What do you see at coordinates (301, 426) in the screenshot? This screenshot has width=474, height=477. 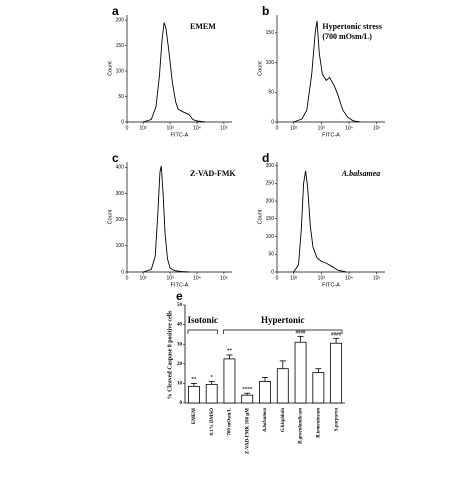 I see `x-tick-label: R.groenlandicum` at bounding box center [301, 426].